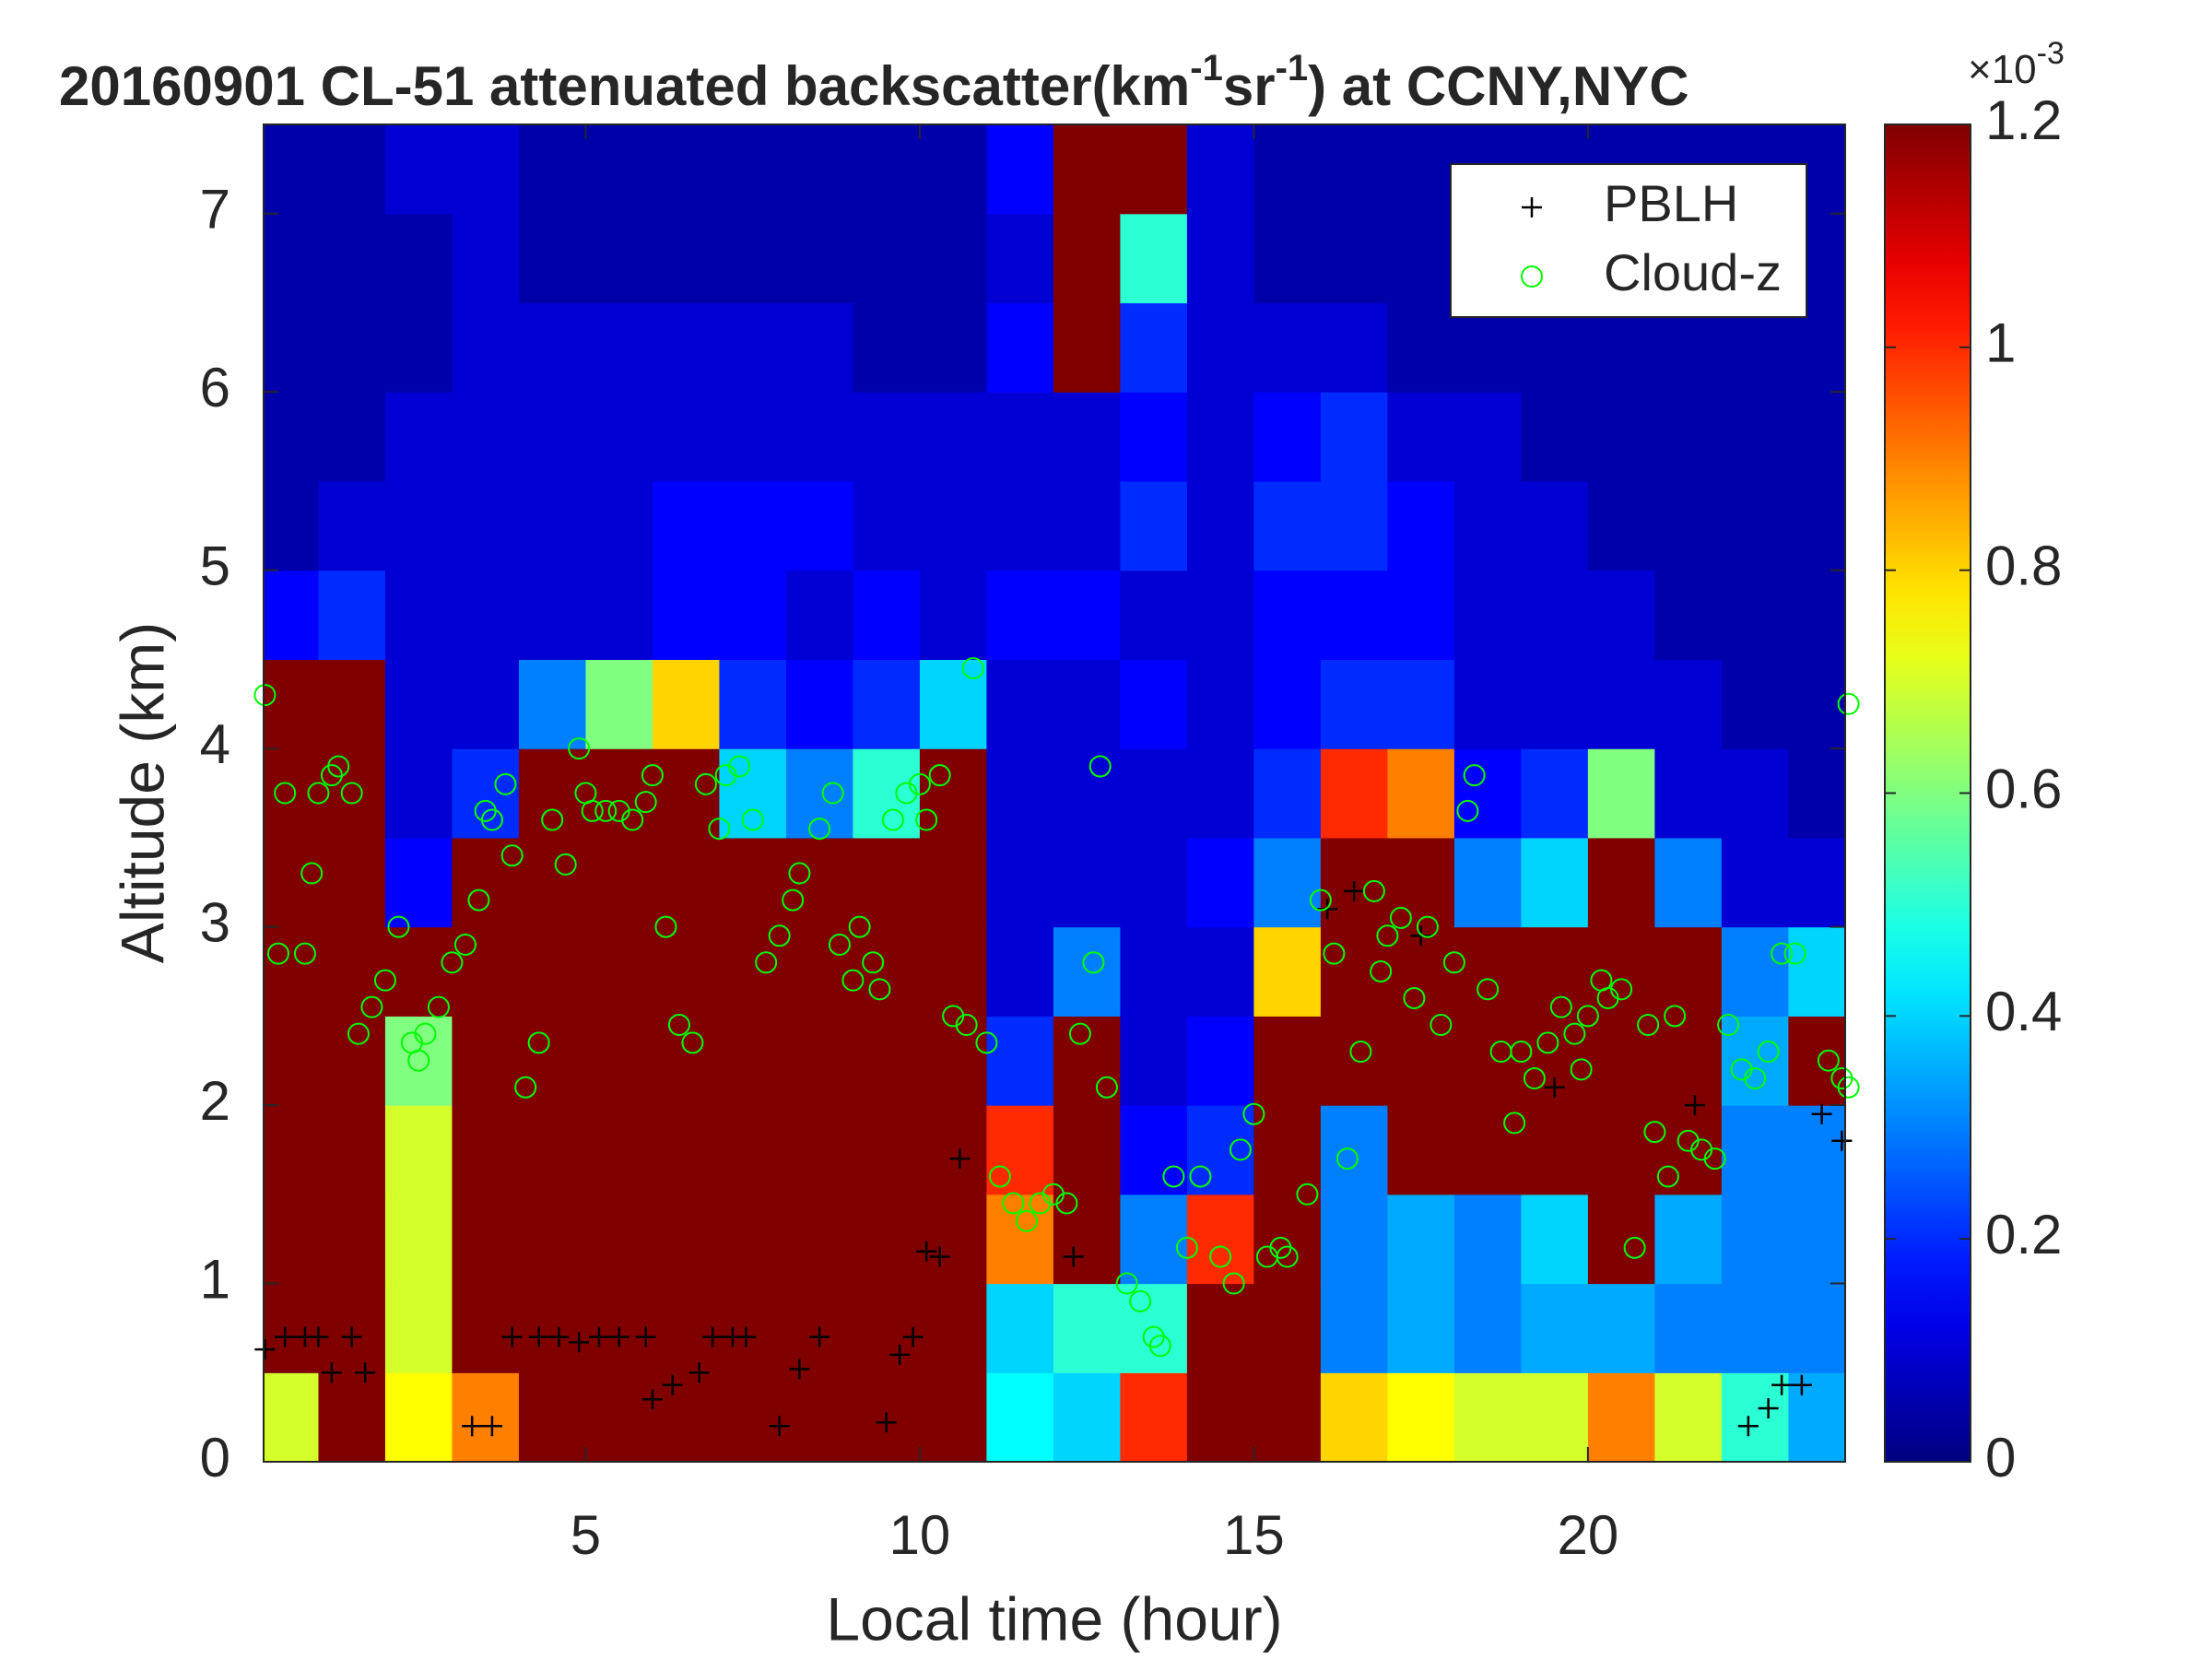 The width and height of the screenshot is (2212, 1659). Describe the element at coordinates (2023, 1011) in the screenshot. I see `colorbar-tick-label: 0.4` at that location.